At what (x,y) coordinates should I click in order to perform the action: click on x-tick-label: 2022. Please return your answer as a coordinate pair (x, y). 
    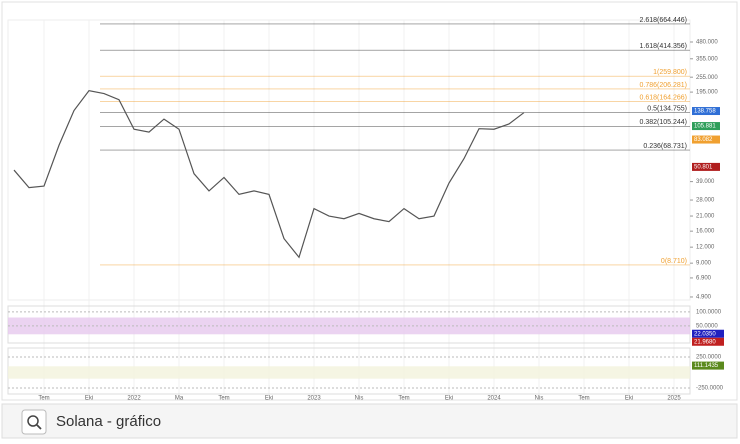
    Looking at the image, I should click on (134, 399).